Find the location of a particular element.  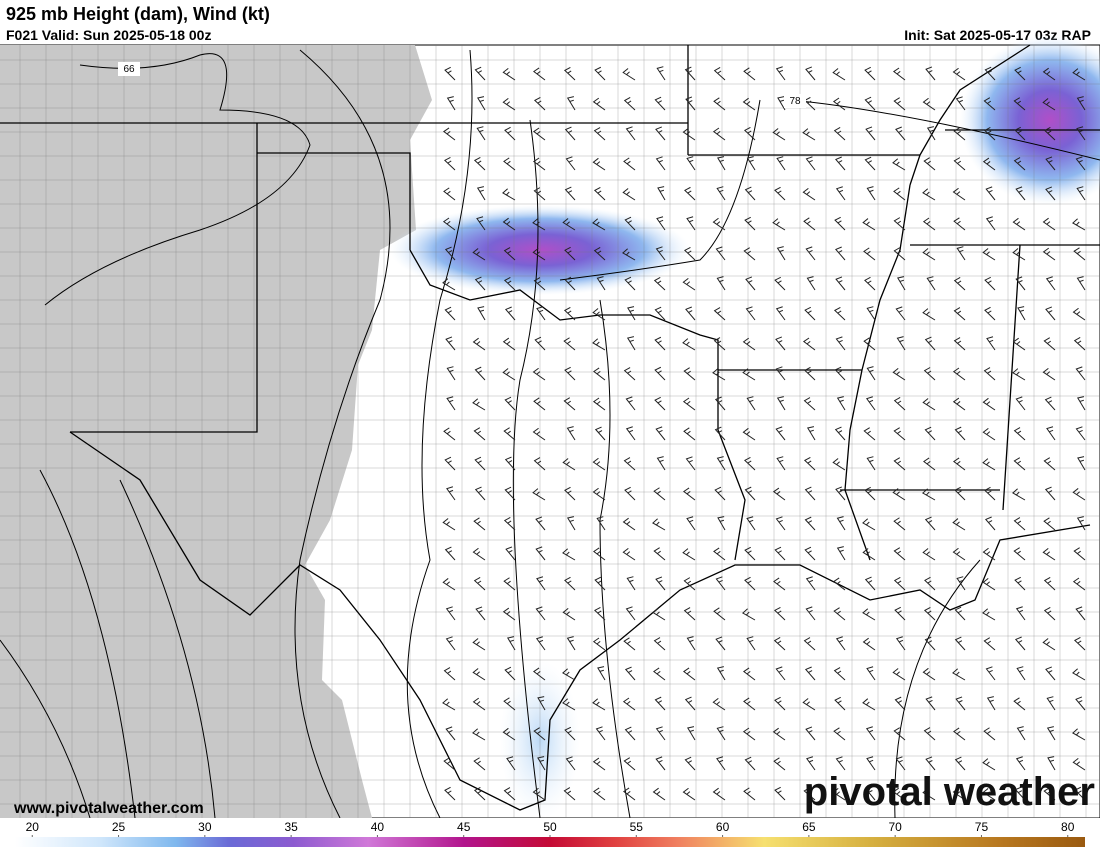

colorbar-tick-label: 60 is located at coordinates (723, 827).